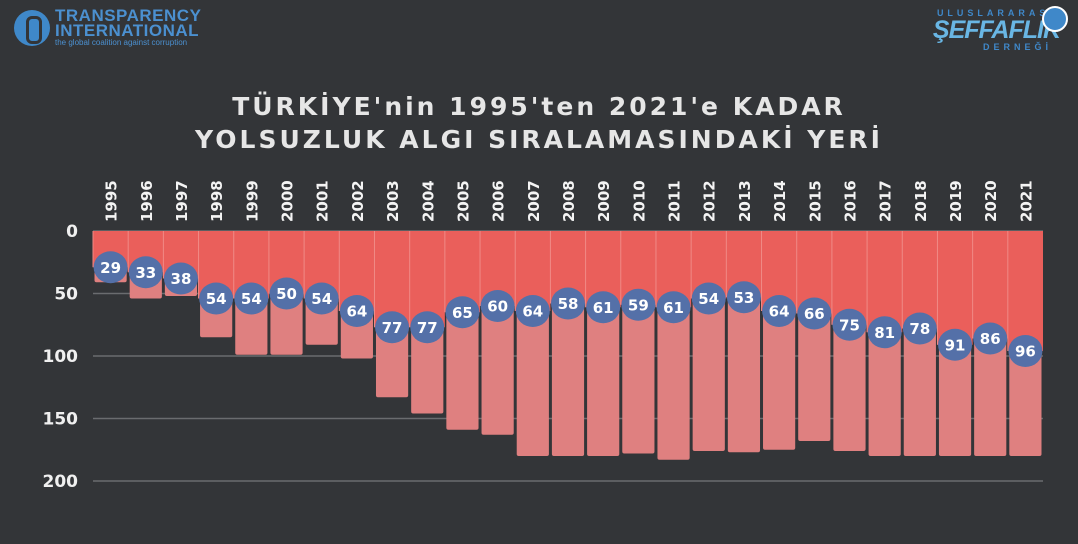 This screenshot has height=544, width=1078. Describe the element at coordinates (182, 201) in the screenshot. I see `x-tick-label: 1997` at that location.